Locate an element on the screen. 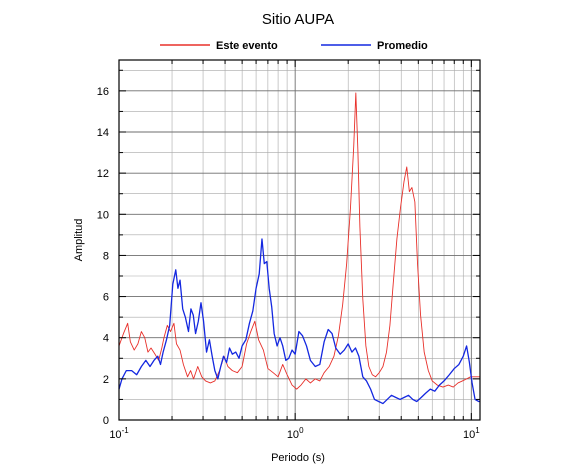 The image size is (586, 475). y-axis-label: Amplitud is located at coordinates (79, 240).